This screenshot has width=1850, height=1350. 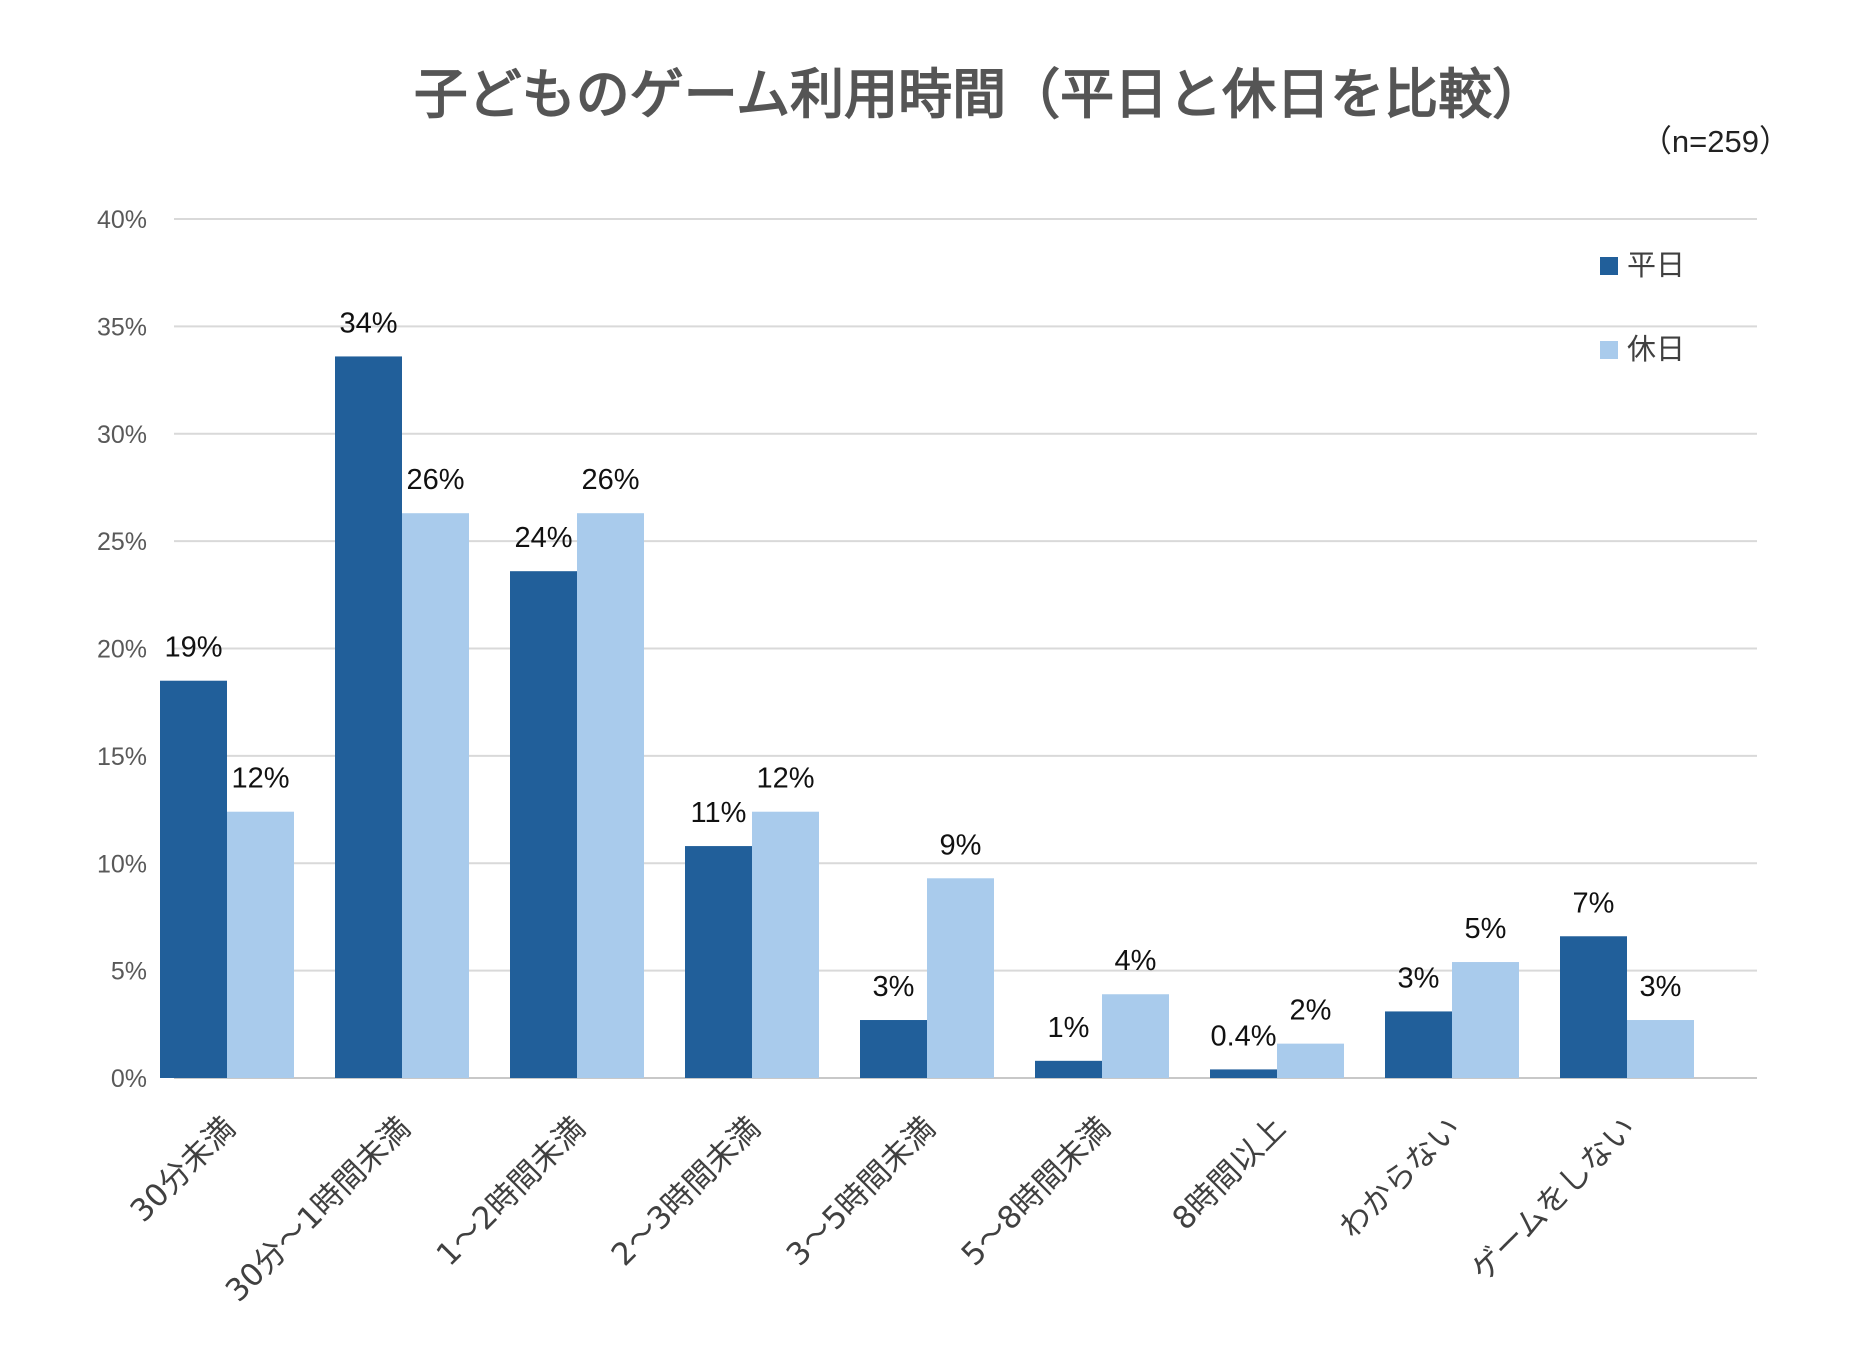 What do you see at coordinates (543, 824) in the screenshot?
I see `bar-平日-1～2時間未満` at bounding box center [543, 824].